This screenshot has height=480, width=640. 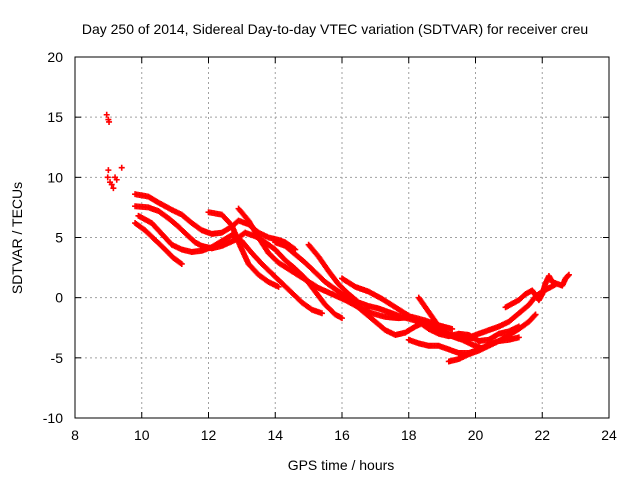 I want to click on x-tick-label: 8, so click(x=75, y=435).